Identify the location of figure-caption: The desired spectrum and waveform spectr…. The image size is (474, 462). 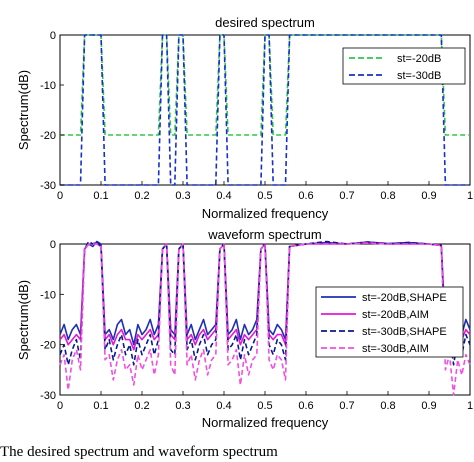
(139, 452).